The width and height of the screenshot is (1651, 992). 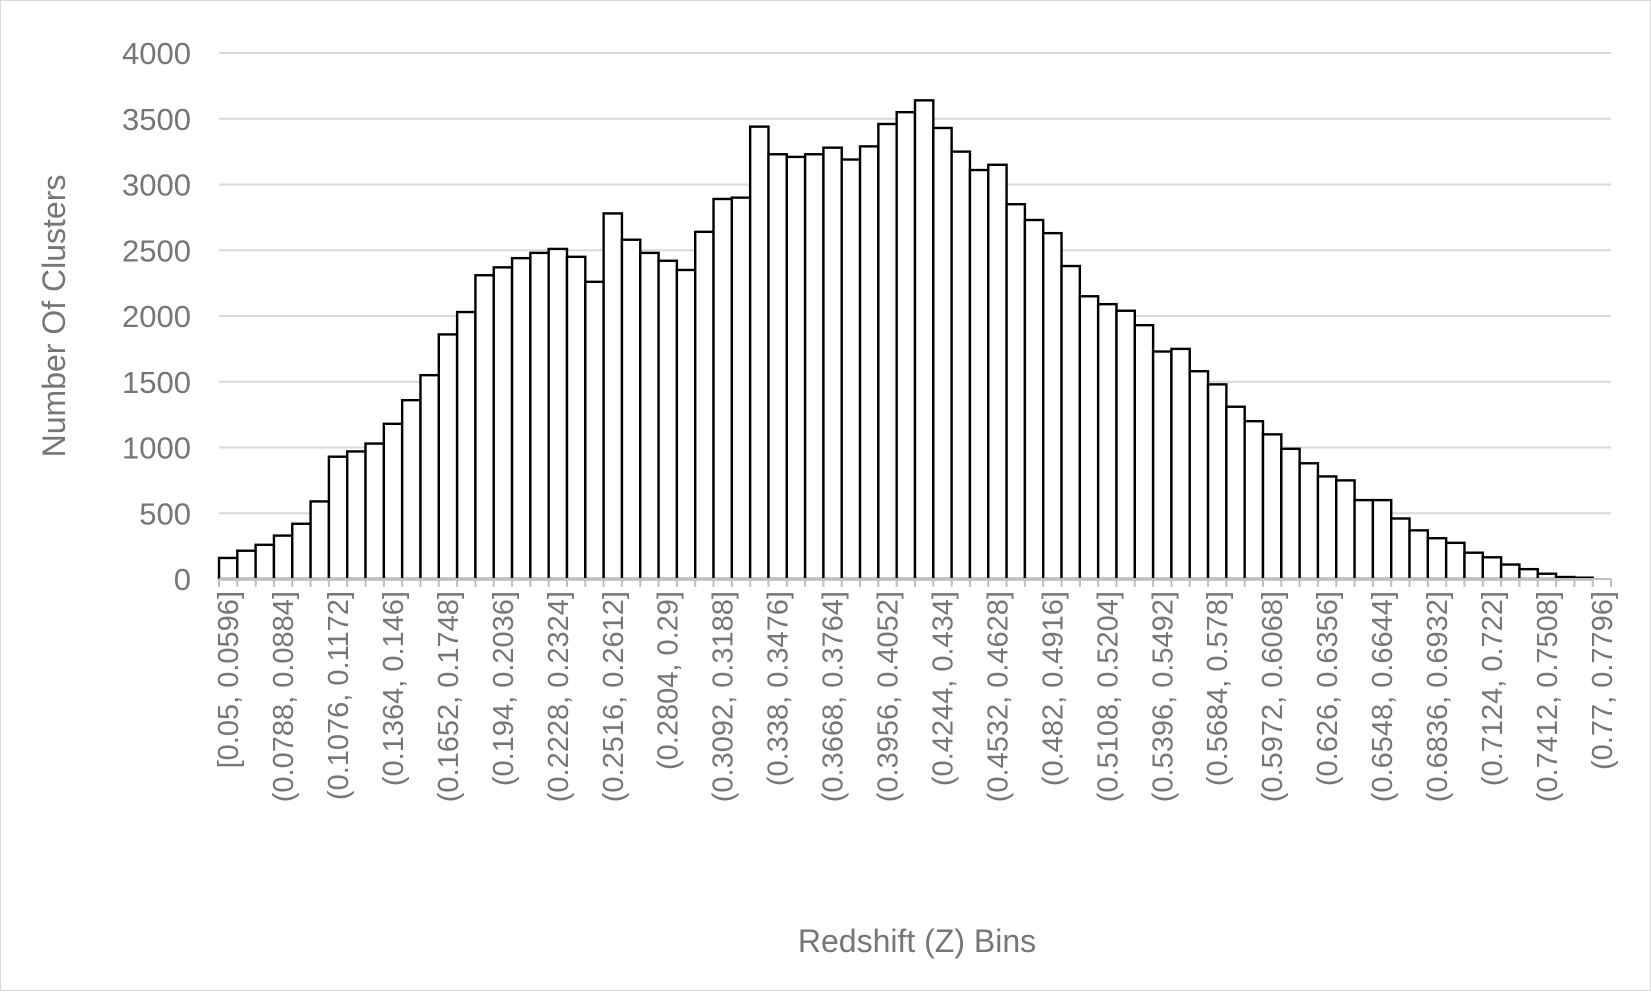 I want to click on x-tick-label: (0.6836, 0.6932], so click(x=1438, y=696).